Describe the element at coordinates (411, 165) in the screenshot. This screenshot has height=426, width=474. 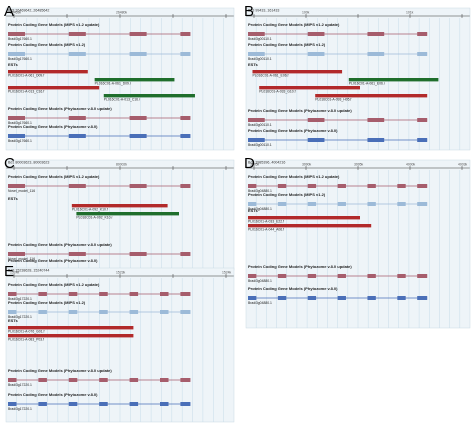
I see `ruler-tick-label: 4000k` at that location.